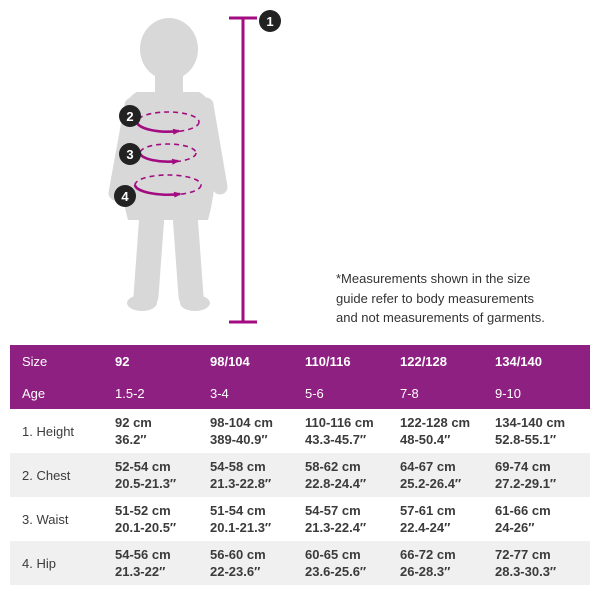  What do you see at coordinates (167, 186) in the screenshot?
I see `hip-measure-ellipse` at bounding box center [167, 186].